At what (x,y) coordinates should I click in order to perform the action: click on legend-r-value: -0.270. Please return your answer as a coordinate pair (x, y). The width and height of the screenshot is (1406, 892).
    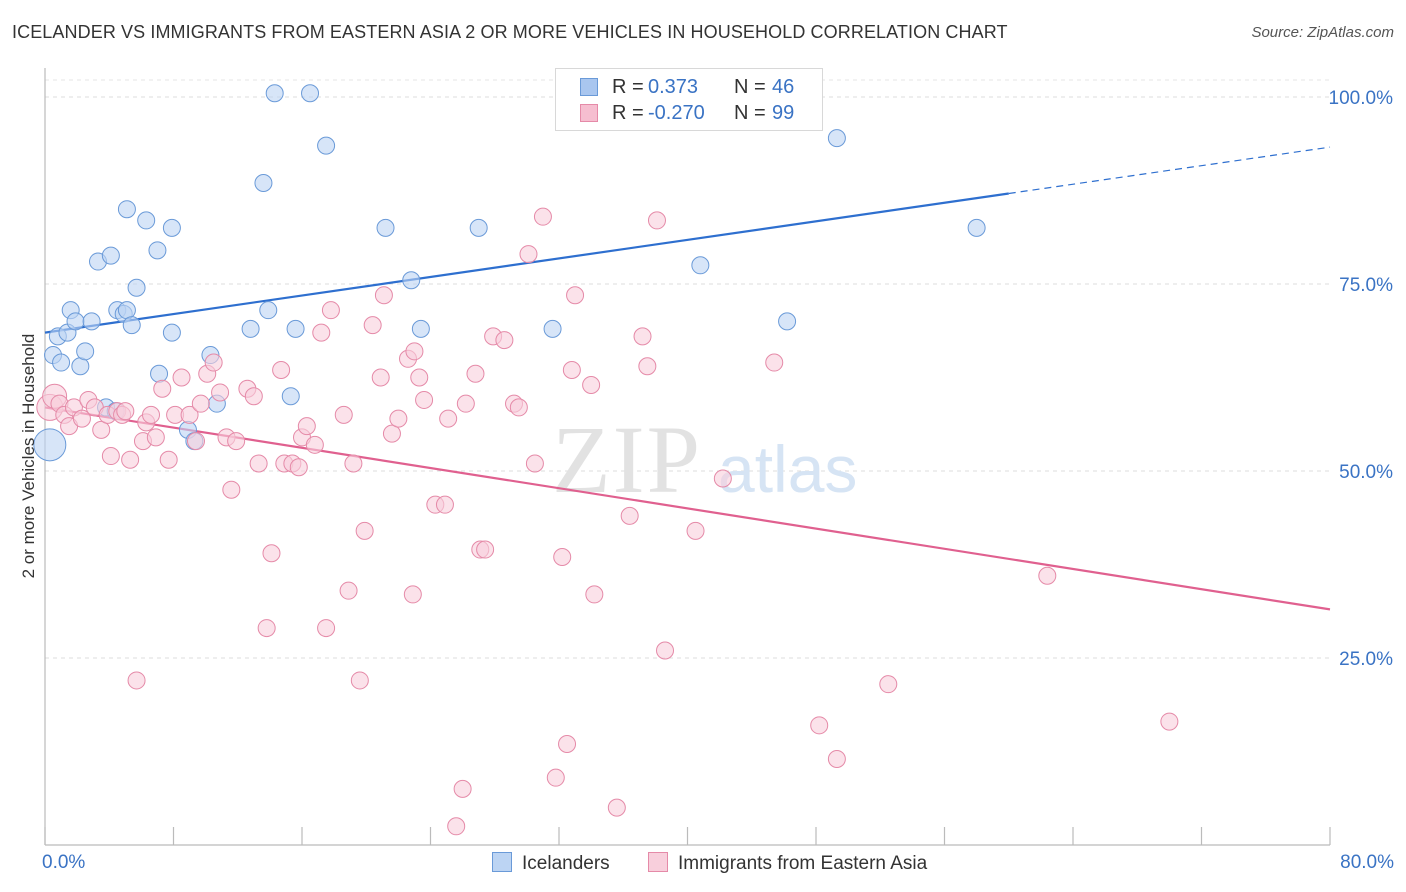
    Looking at the image, I should click on (676, 113).